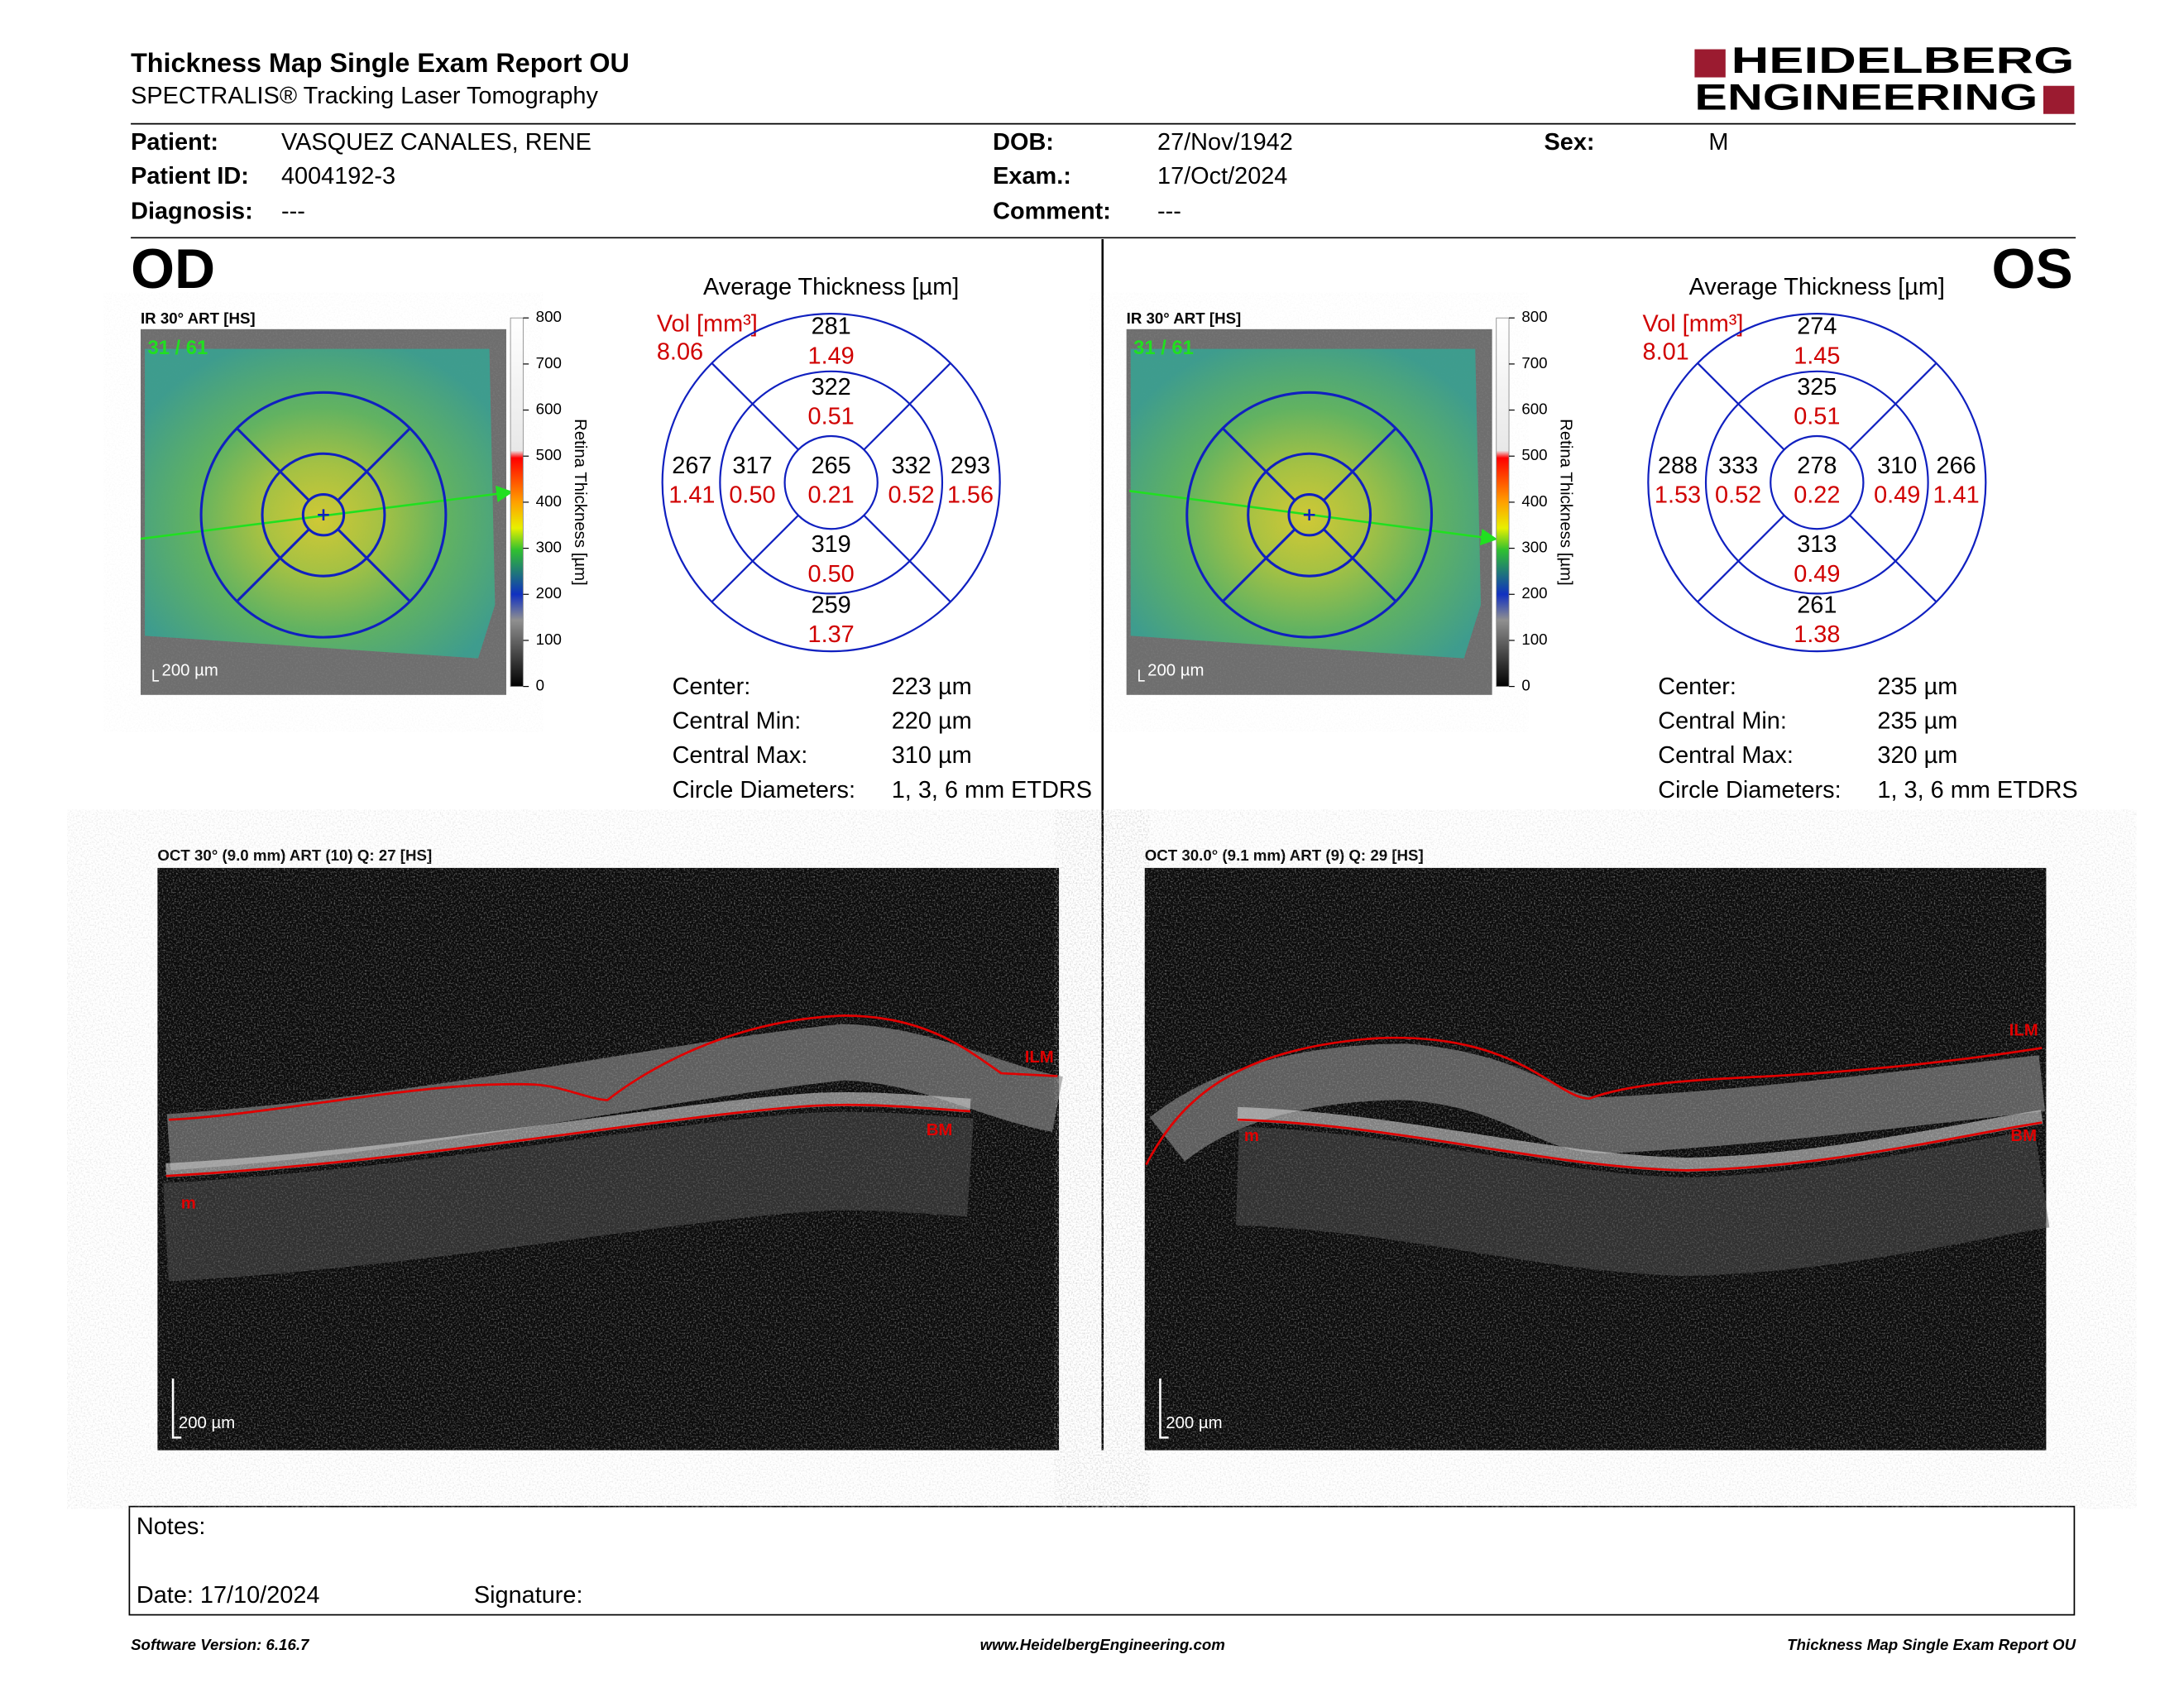 Image resolution: width=2184 pixels, height=1688 pixels. I want to click on sector-volume: 1.49, so click(831, 356).